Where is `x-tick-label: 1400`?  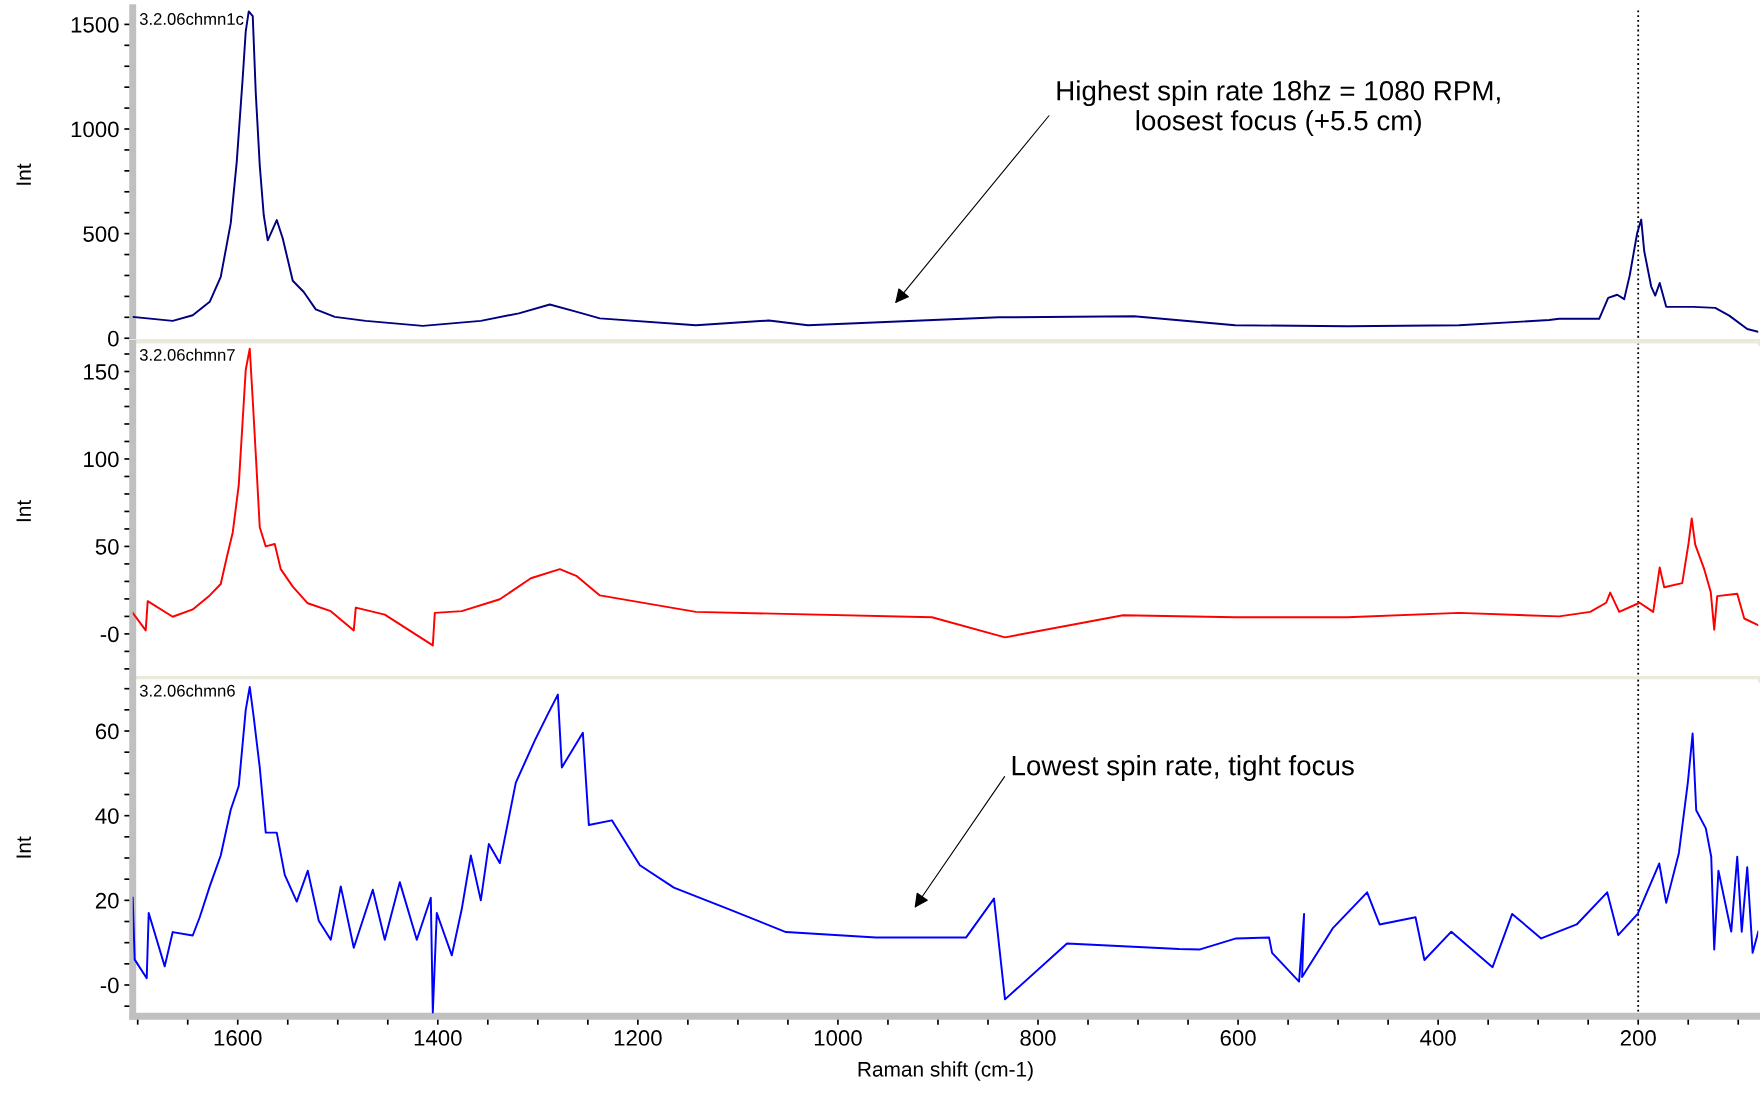 x-tick-label: 1400 is located at coordinates (438, 1038).